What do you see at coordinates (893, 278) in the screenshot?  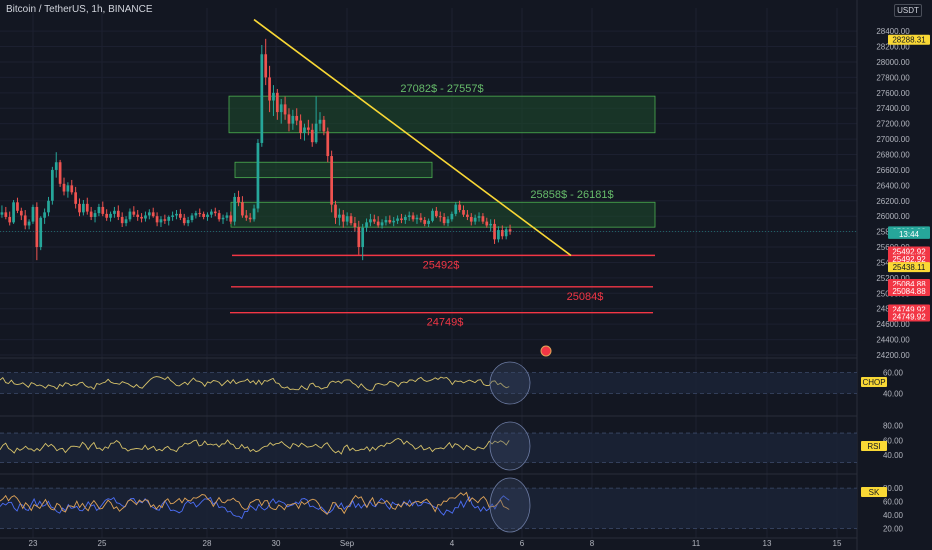 I see `price-tick-label-16: 25200.00` at bounding box center [893, 278].